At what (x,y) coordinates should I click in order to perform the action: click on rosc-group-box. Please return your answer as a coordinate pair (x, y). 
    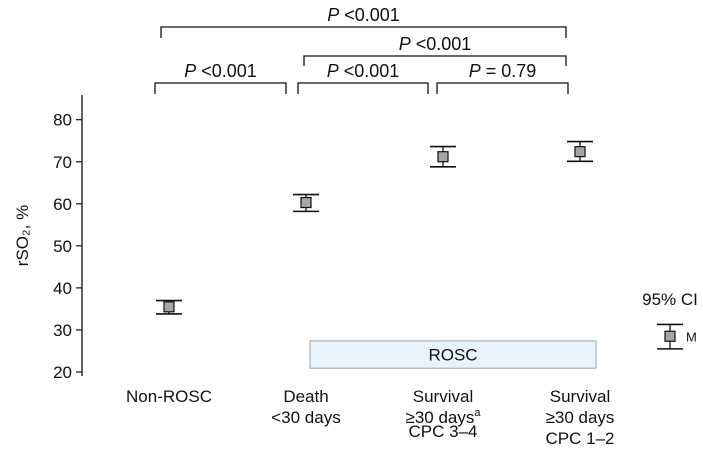
    Looking at the image, I should click on (453, 354).